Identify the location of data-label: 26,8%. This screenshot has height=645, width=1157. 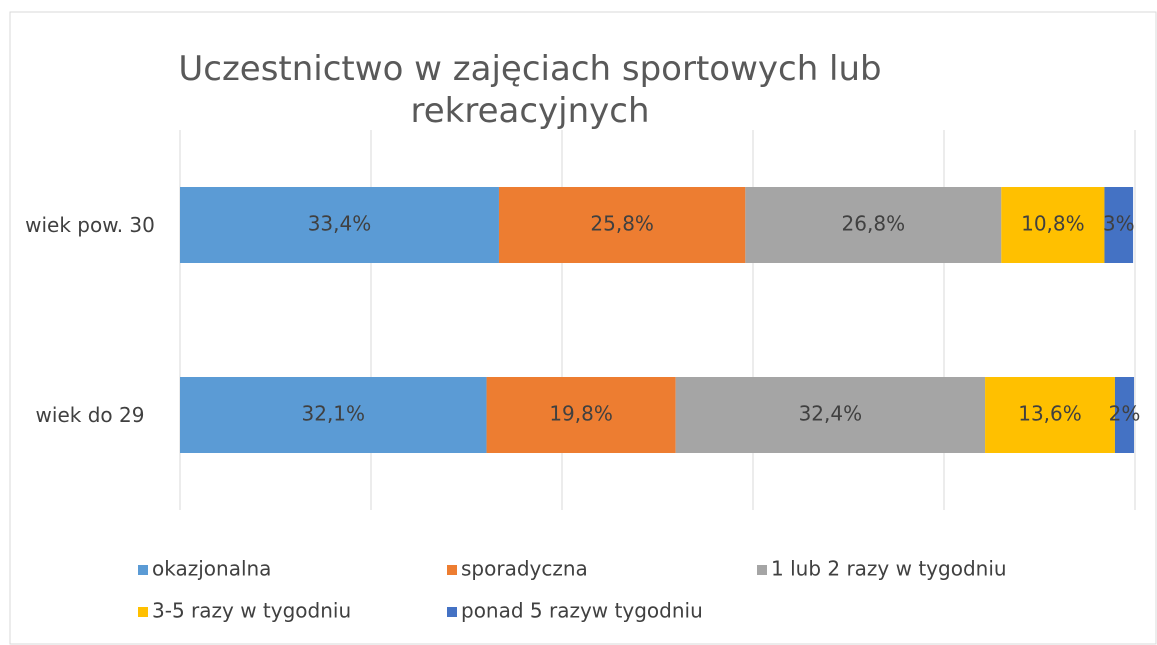
(874, 224).